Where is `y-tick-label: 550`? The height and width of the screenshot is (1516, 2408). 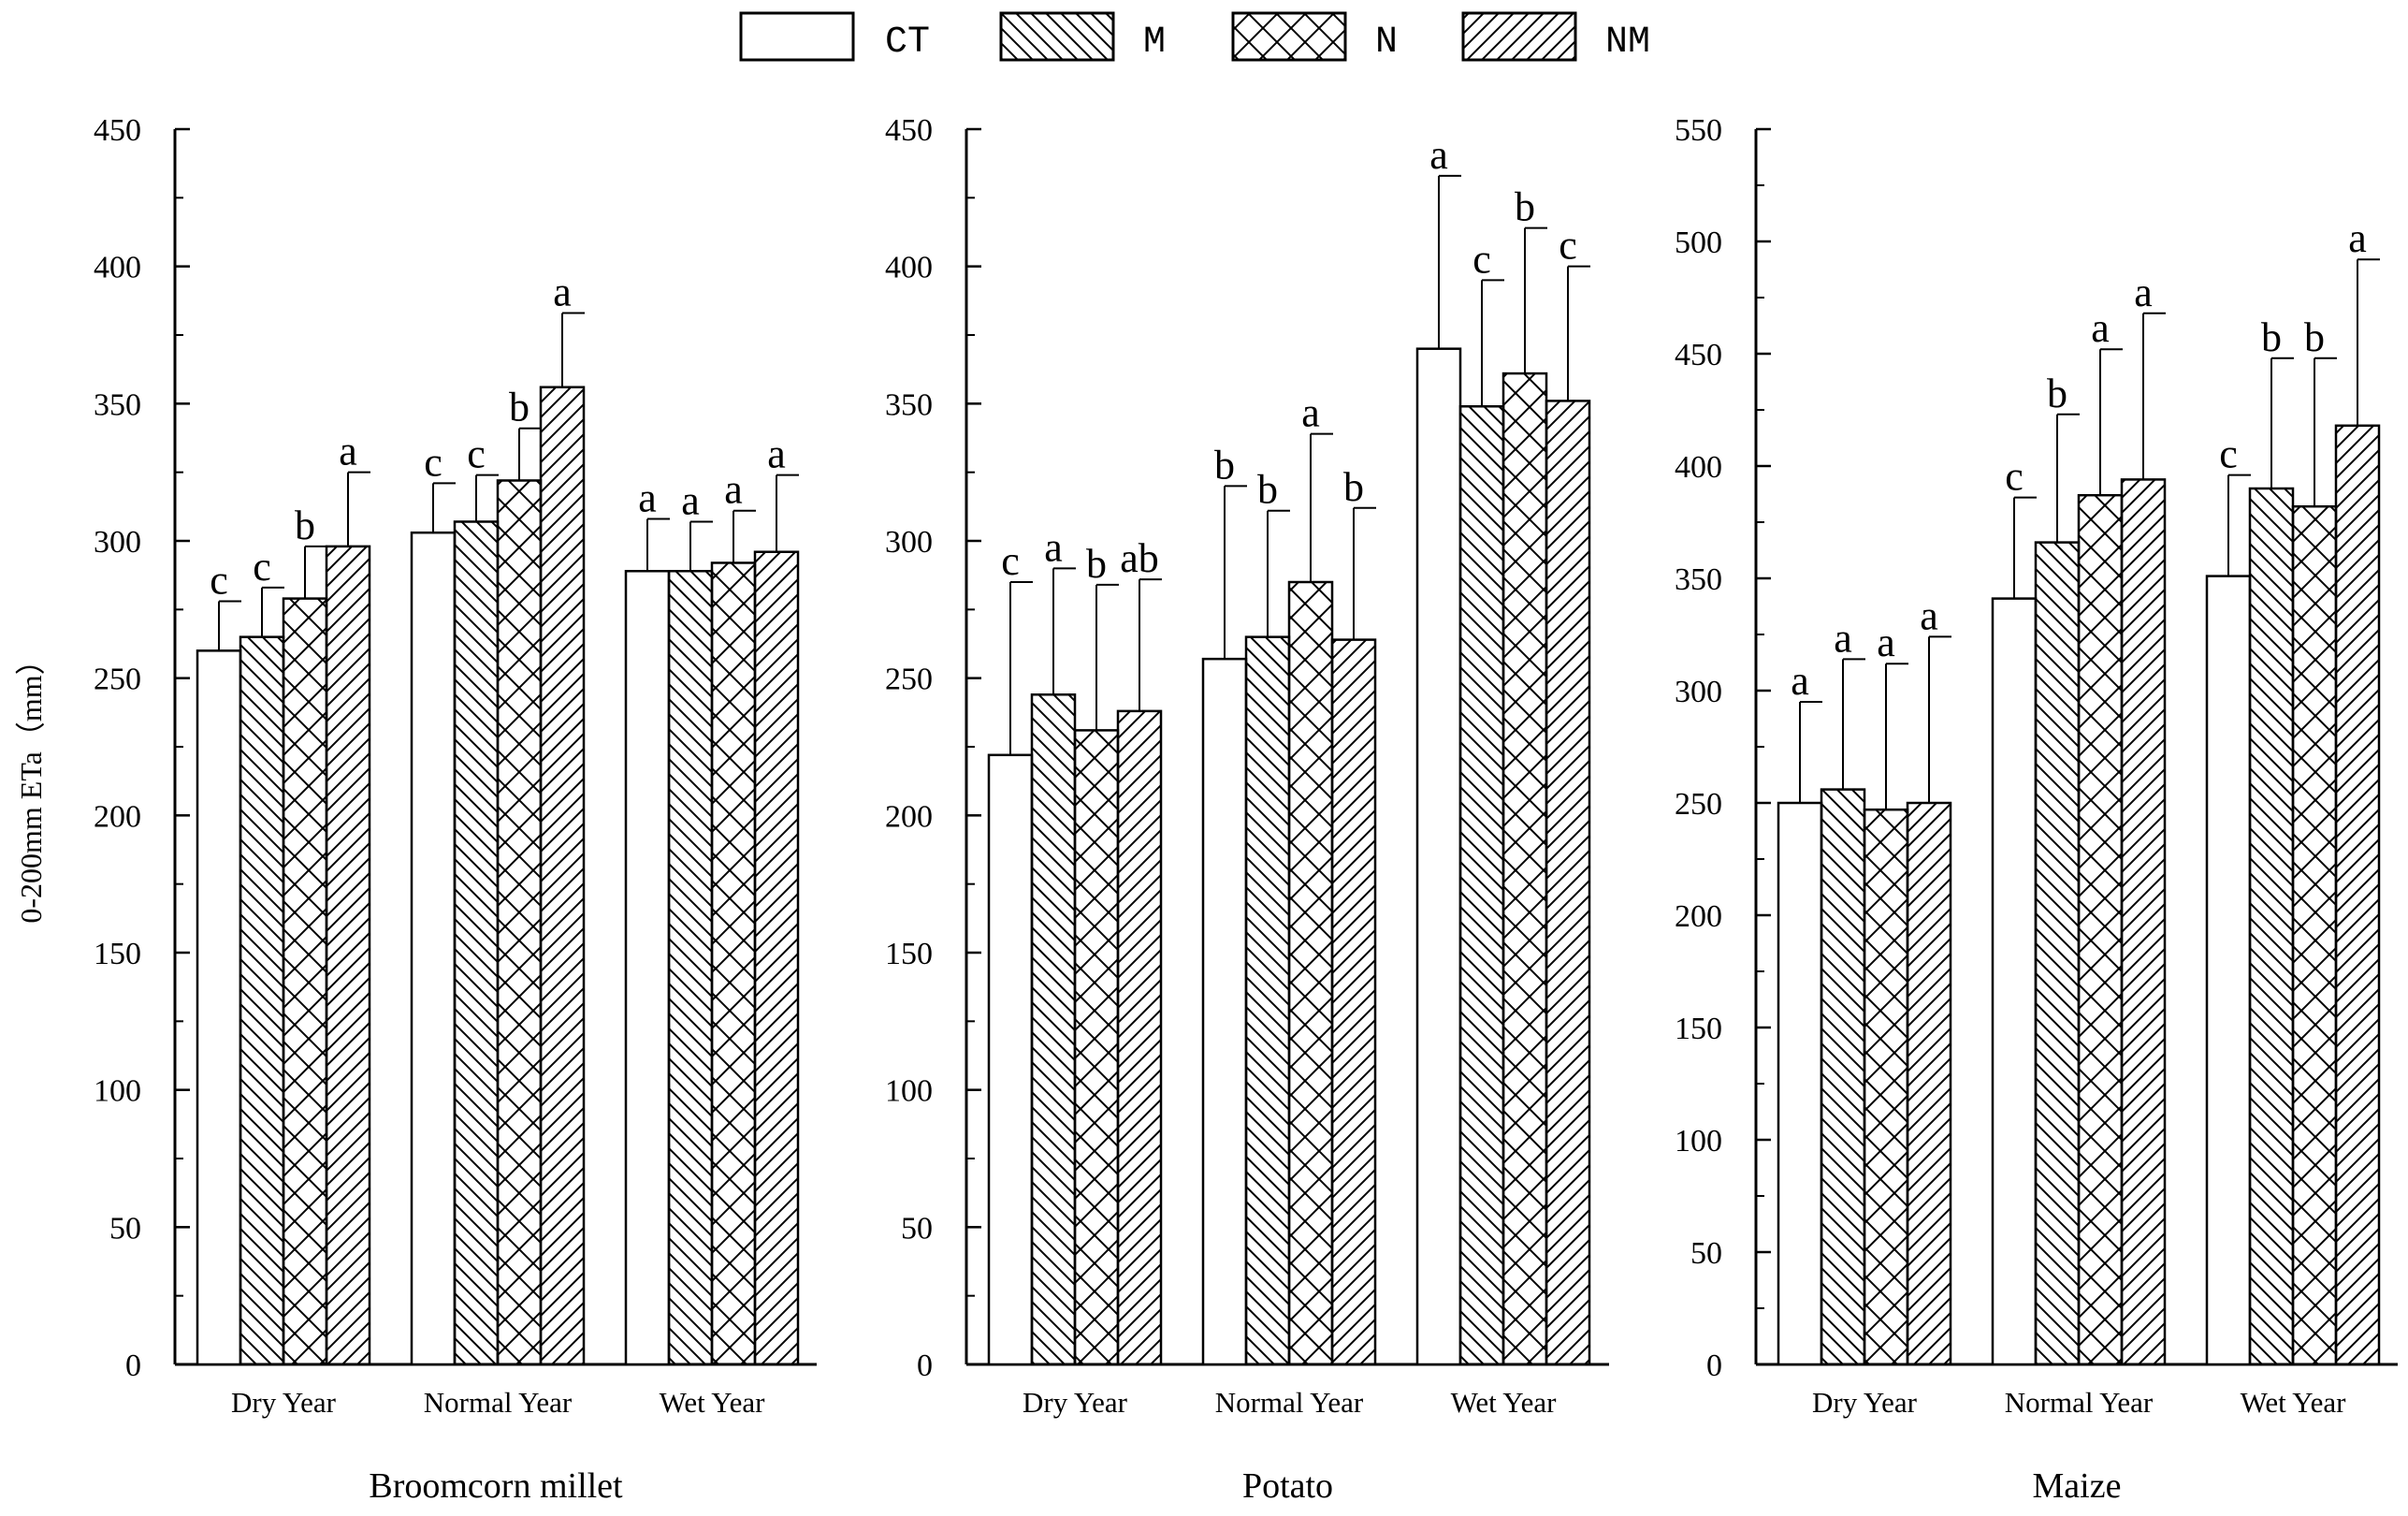 y-tick-label: 550 is located at coordinates (1699, 130).